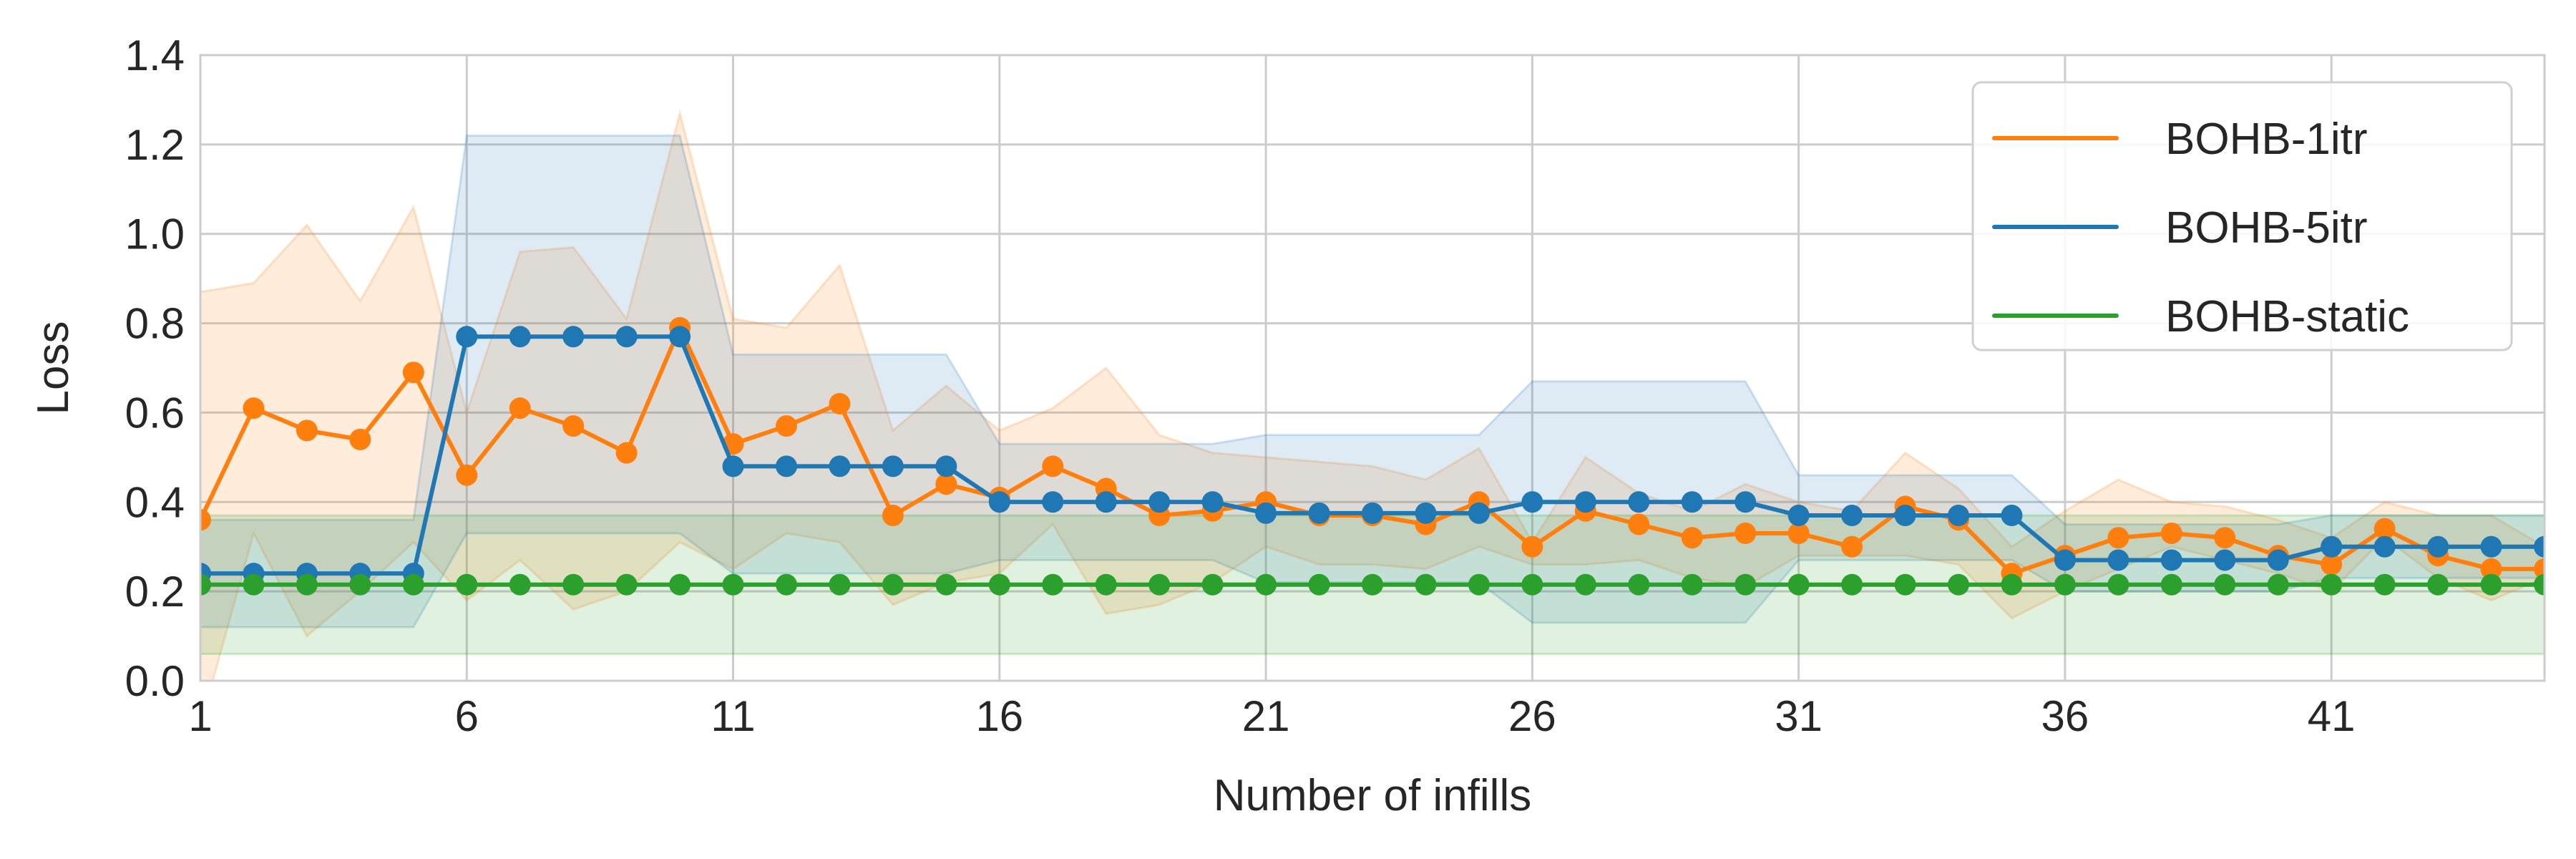 The image size is (2576, 859). Describe the element at coordinates (2287, 316) in the screenshot. I see `legend-label: BOHB-static` at that location.